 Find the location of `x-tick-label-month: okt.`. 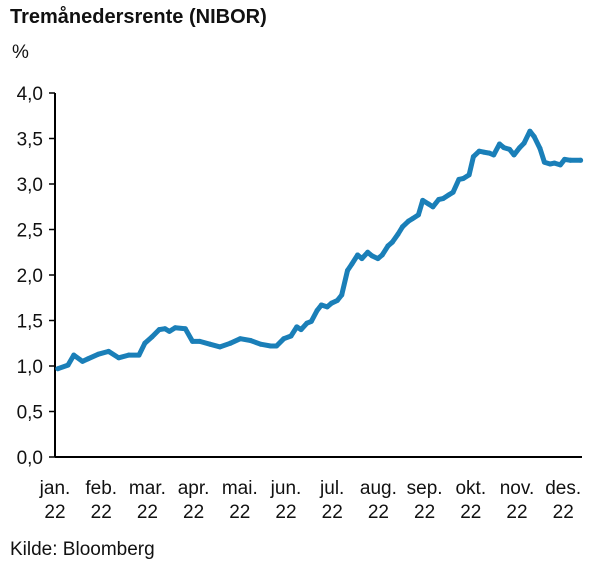

x-tick-label-month: okt. is located at coordinates (470, 488).